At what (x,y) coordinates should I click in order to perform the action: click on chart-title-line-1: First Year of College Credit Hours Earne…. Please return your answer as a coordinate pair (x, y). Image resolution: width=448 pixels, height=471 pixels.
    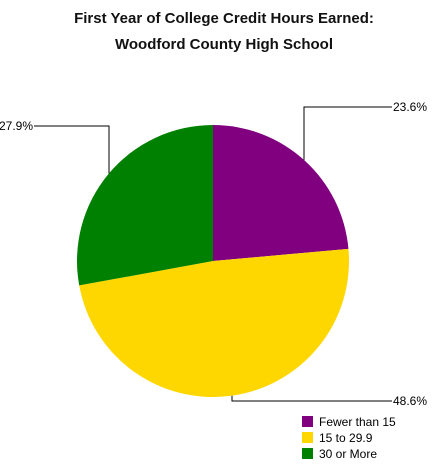
    Looking at the image, I should click on (224, 18).